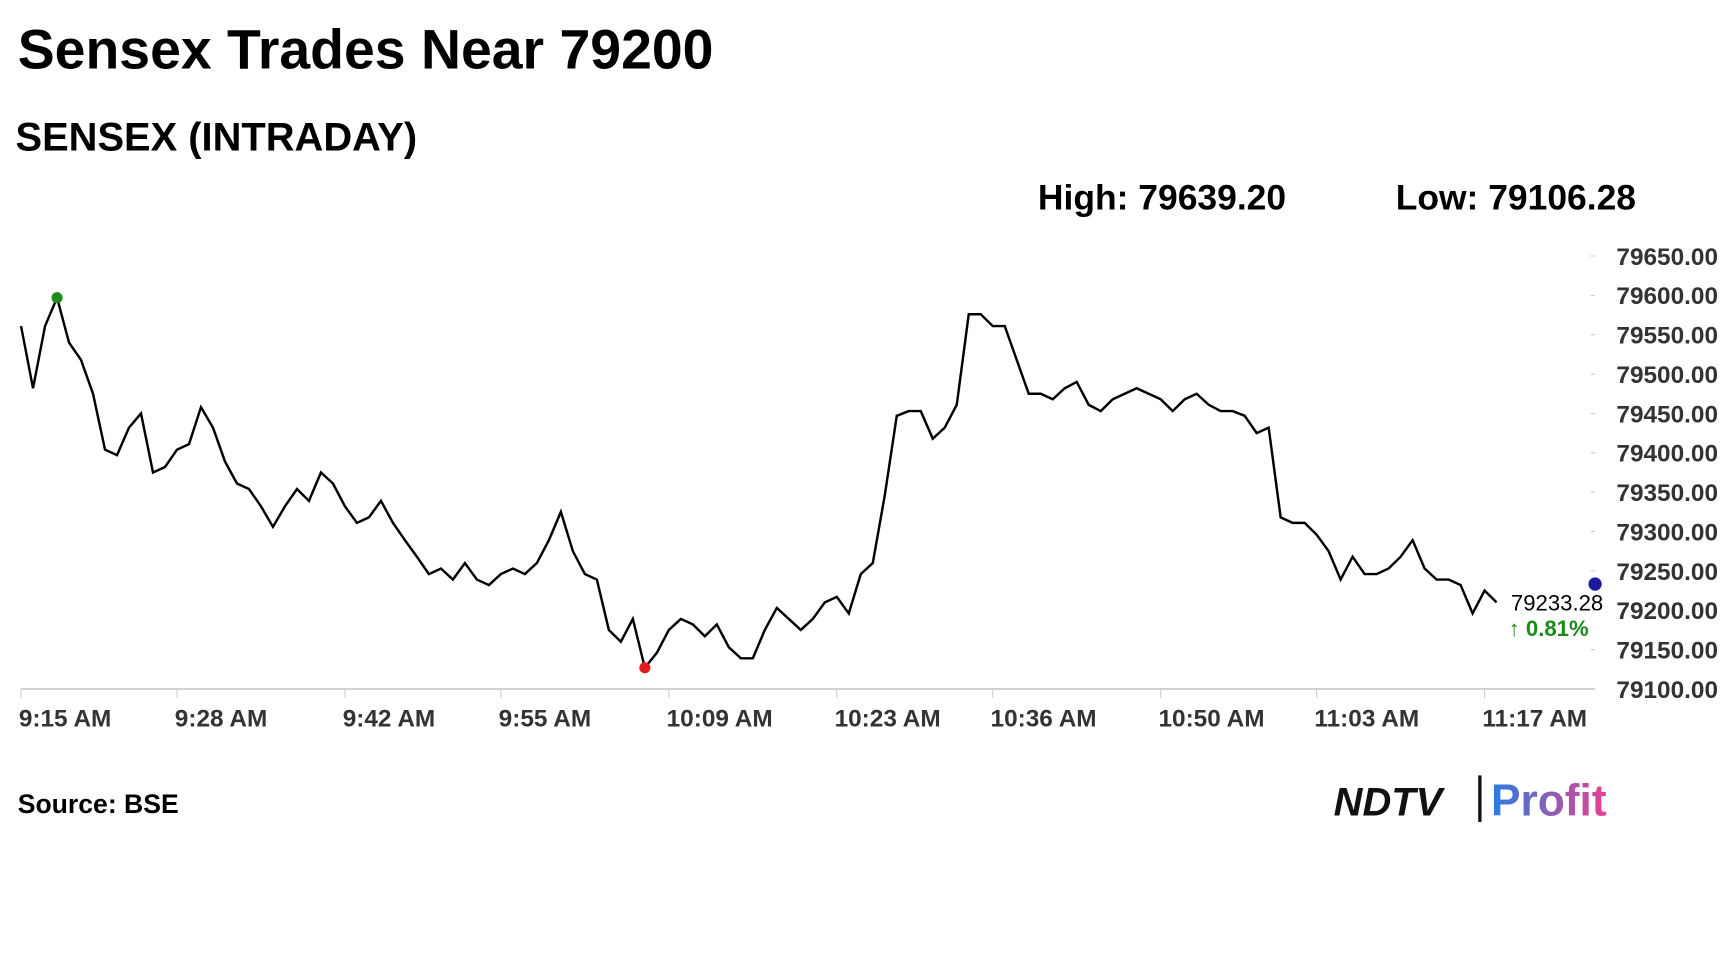 The height and width of the screenshot is (972, 1728). I want to click on x-tick-label: 9:55 AM, so click(545, 719).